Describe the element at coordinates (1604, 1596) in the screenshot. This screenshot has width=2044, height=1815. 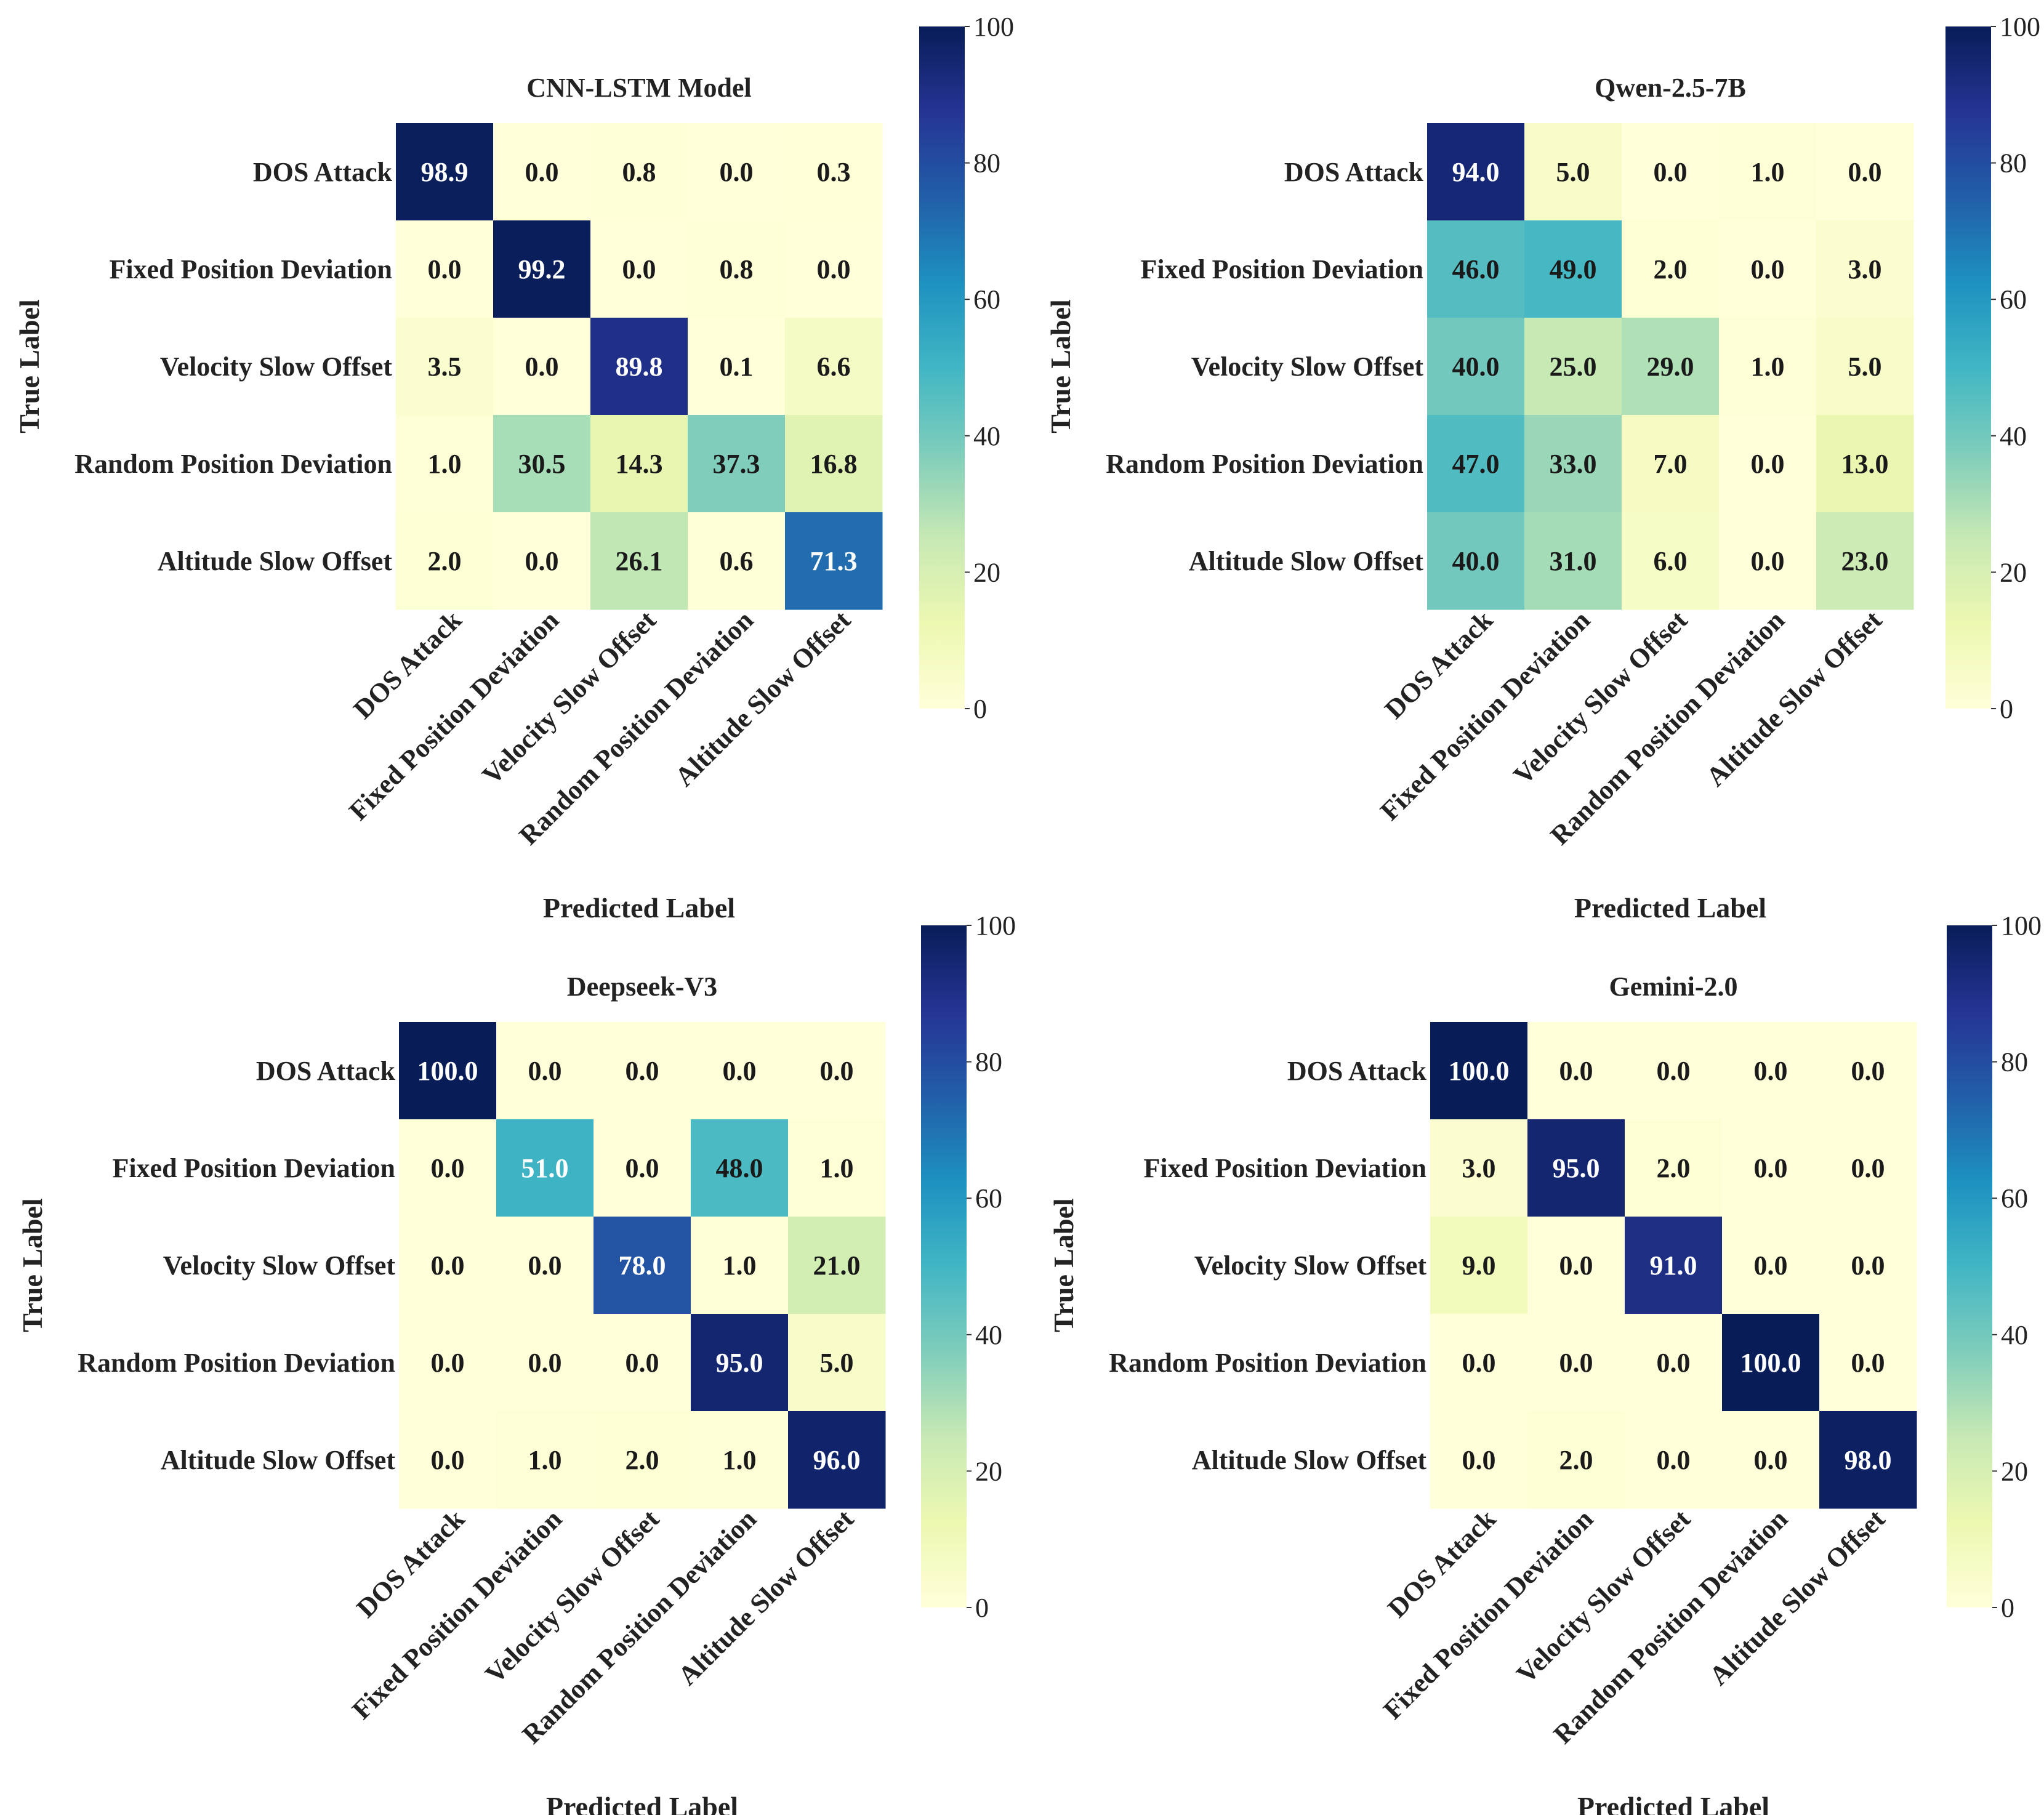
I see `x-tick-label-velocity-slow-offset: Velocity Slow Offset` at that location.